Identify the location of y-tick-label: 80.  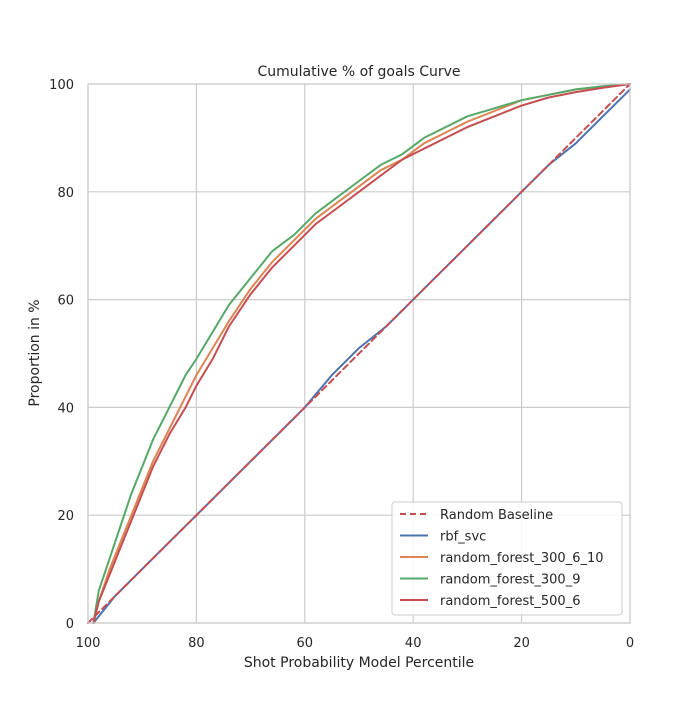
(65, 193).